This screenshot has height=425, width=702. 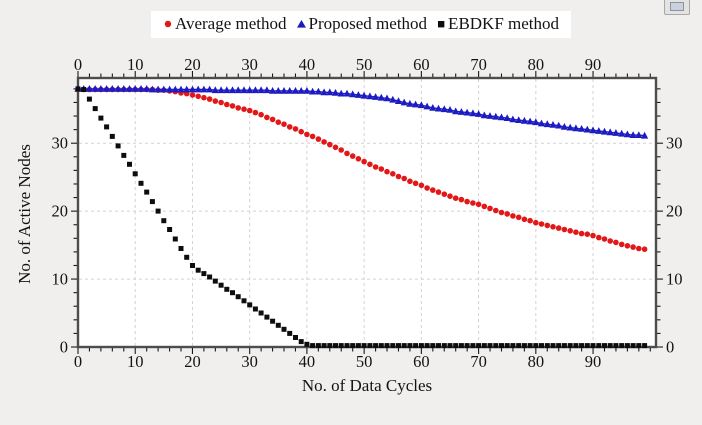 I want to click on blue-triangle-marker-icon, so click(x=301, y=24).